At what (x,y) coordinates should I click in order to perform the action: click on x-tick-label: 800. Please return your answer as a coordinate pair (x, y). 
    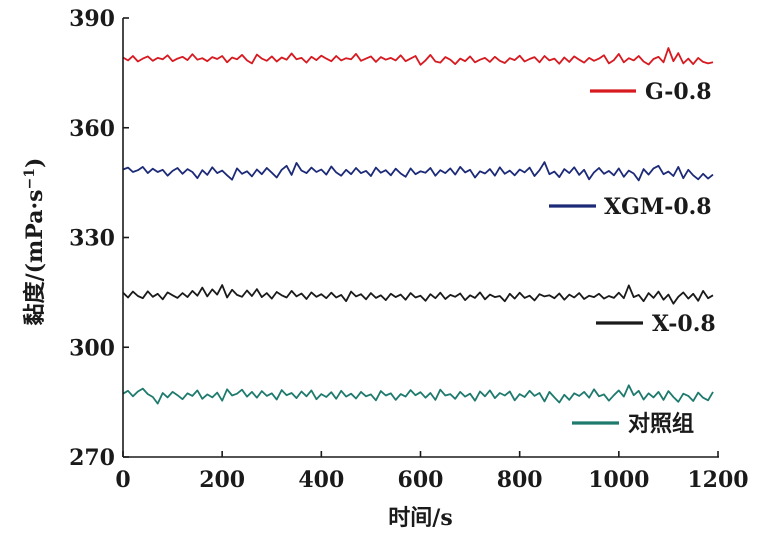
    Looking at the image, I should click on (520, 480).